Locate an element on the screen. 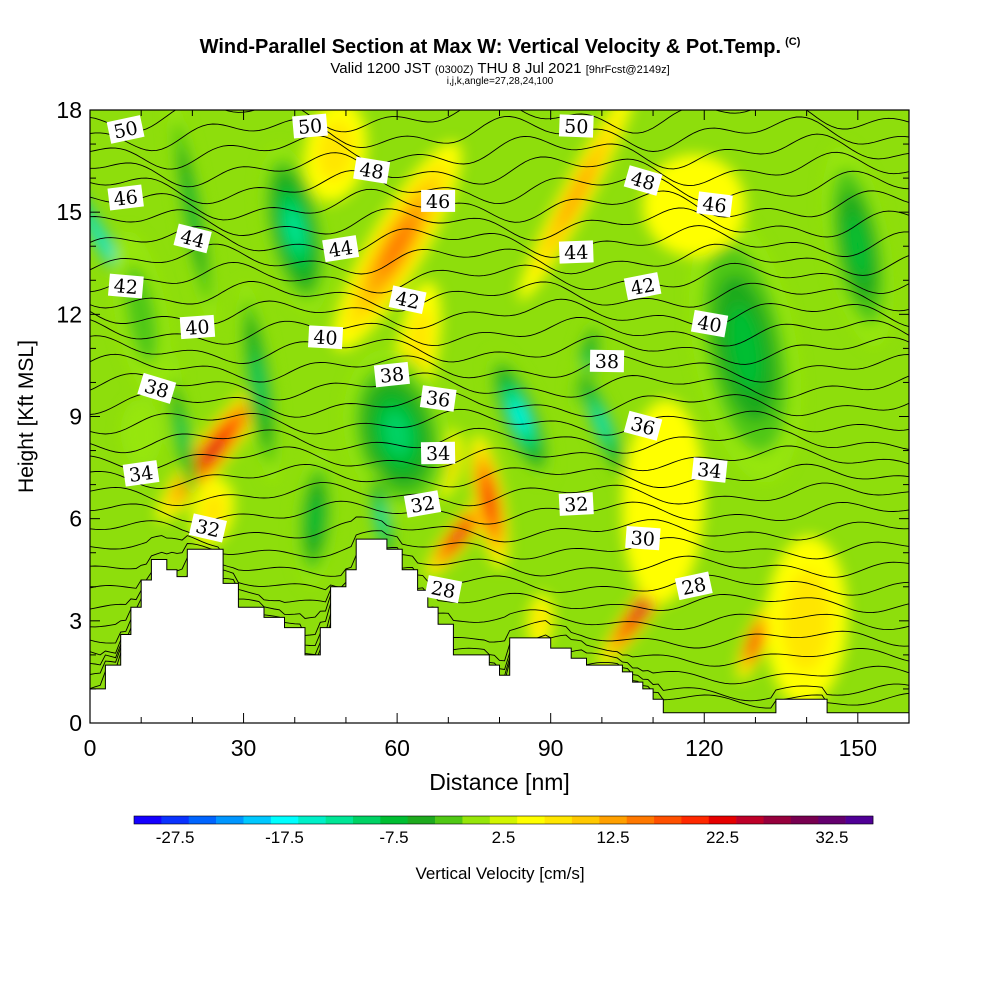 Image resolution: width=1000 pixels, height=1000 pixels. contour-label-19: 38 is located at coordinates (607, 361).